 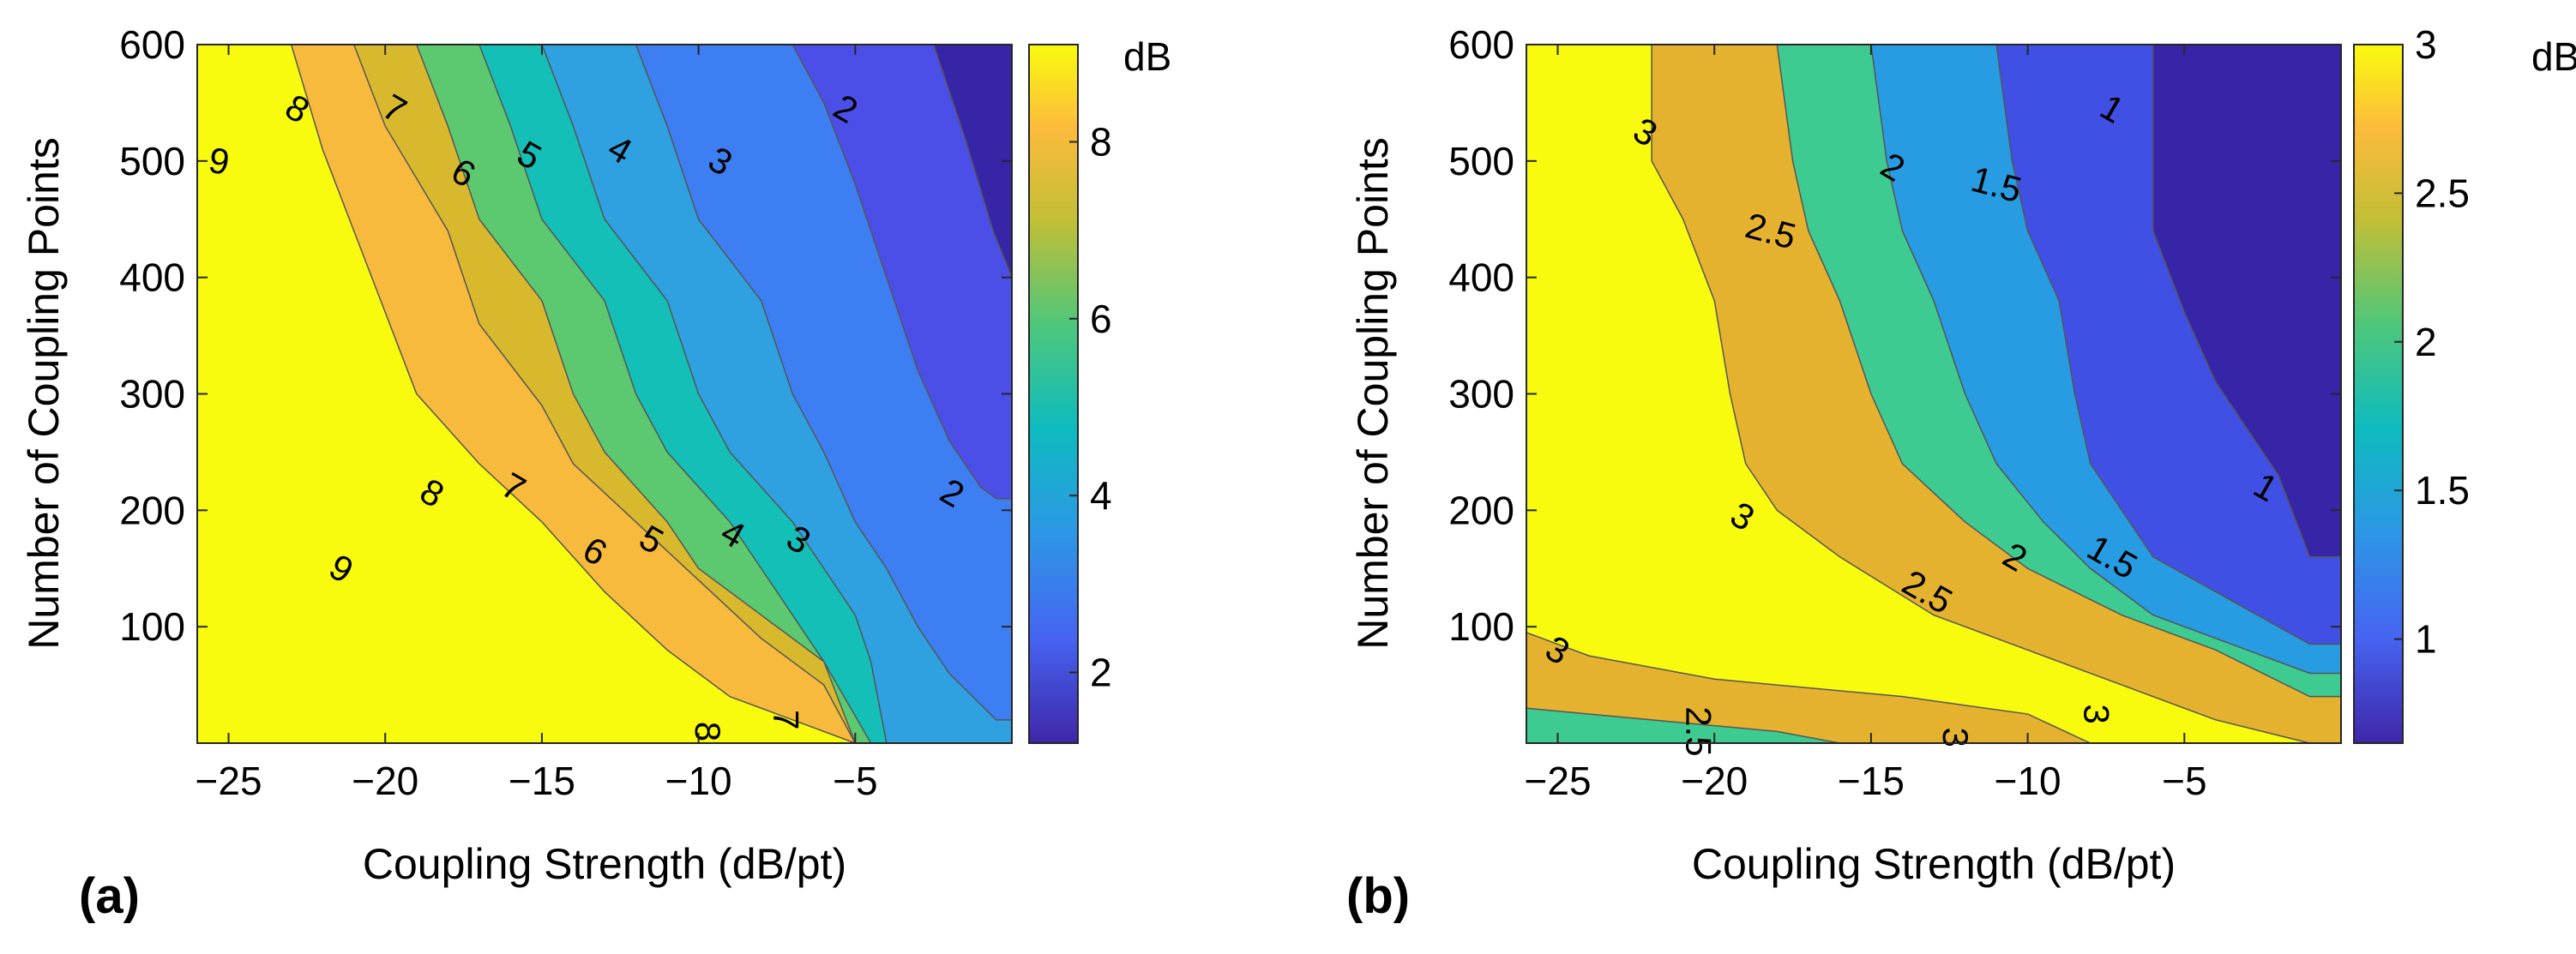 What do you see at coordinates (708, 731) in the screenshot?
I see `a-contour-label: 8` at bounding box center [708, 731].